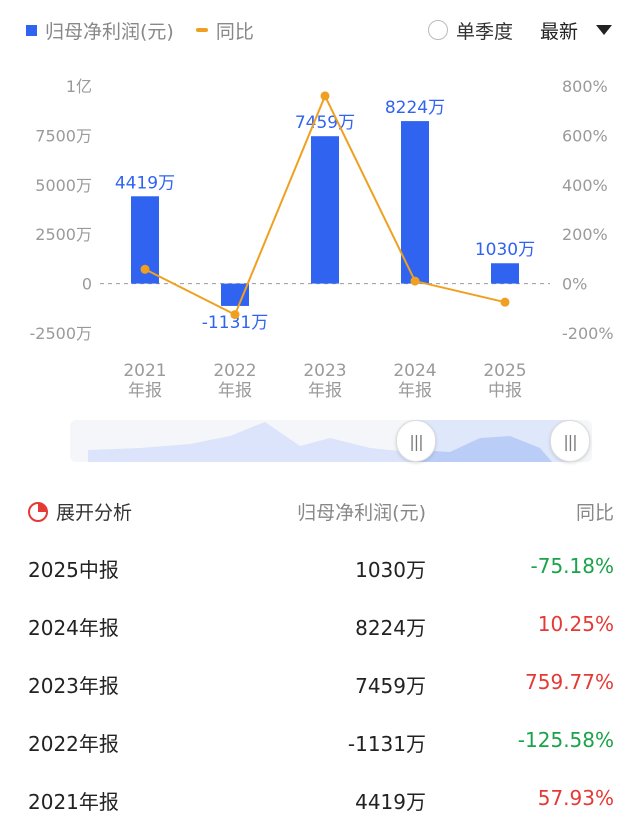 This screenshot has height=833, width=640. What do you see at coordinates (63, 185) in the screenshot?
I see `y-left-tick-label: 5000万` at bounding box center [63, 185].